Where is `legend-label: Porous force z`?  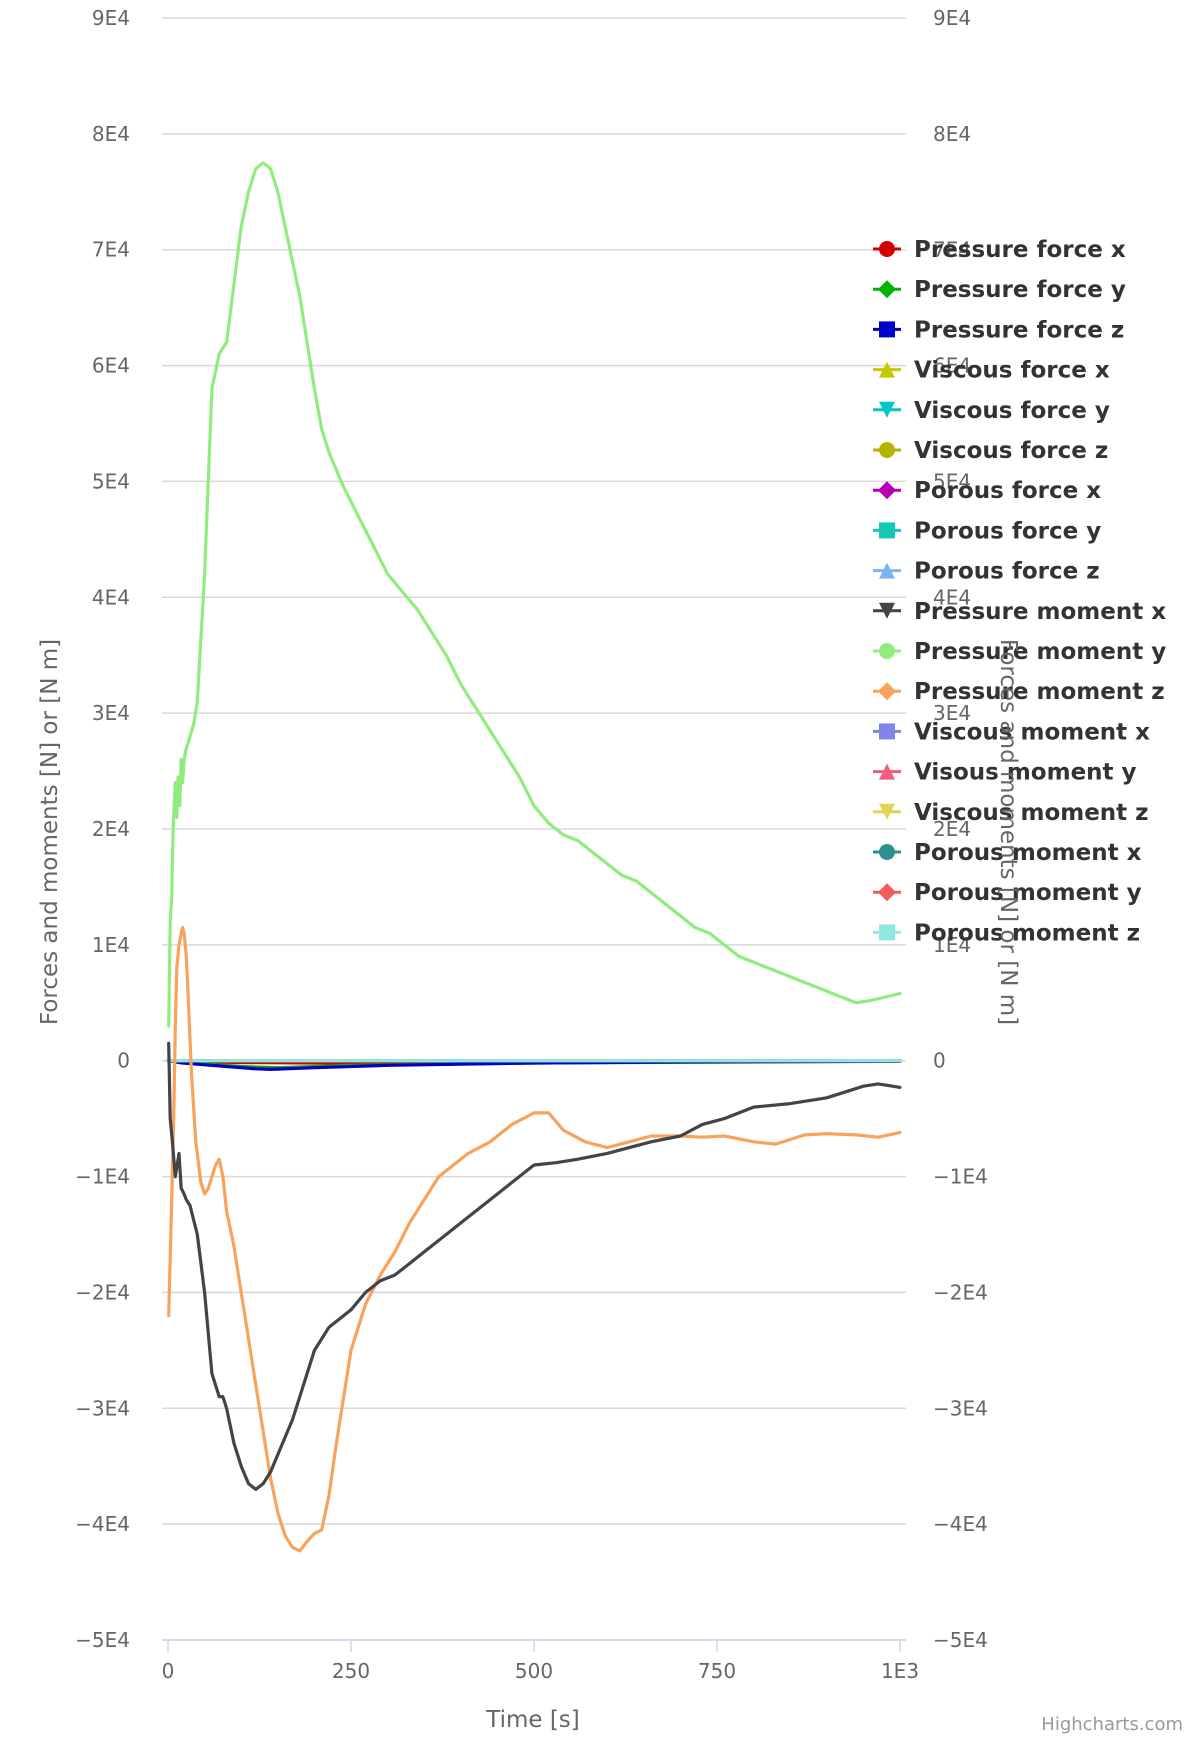
legend-label: Porous force z is located at coordinates (1007, 572).